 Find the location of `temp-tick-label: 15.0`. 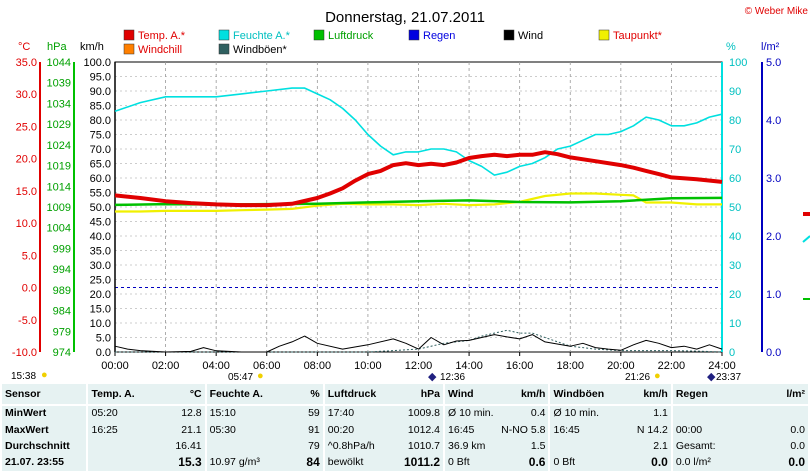

temp-tick-label: 15.0 is located at coordinates (26, 192).